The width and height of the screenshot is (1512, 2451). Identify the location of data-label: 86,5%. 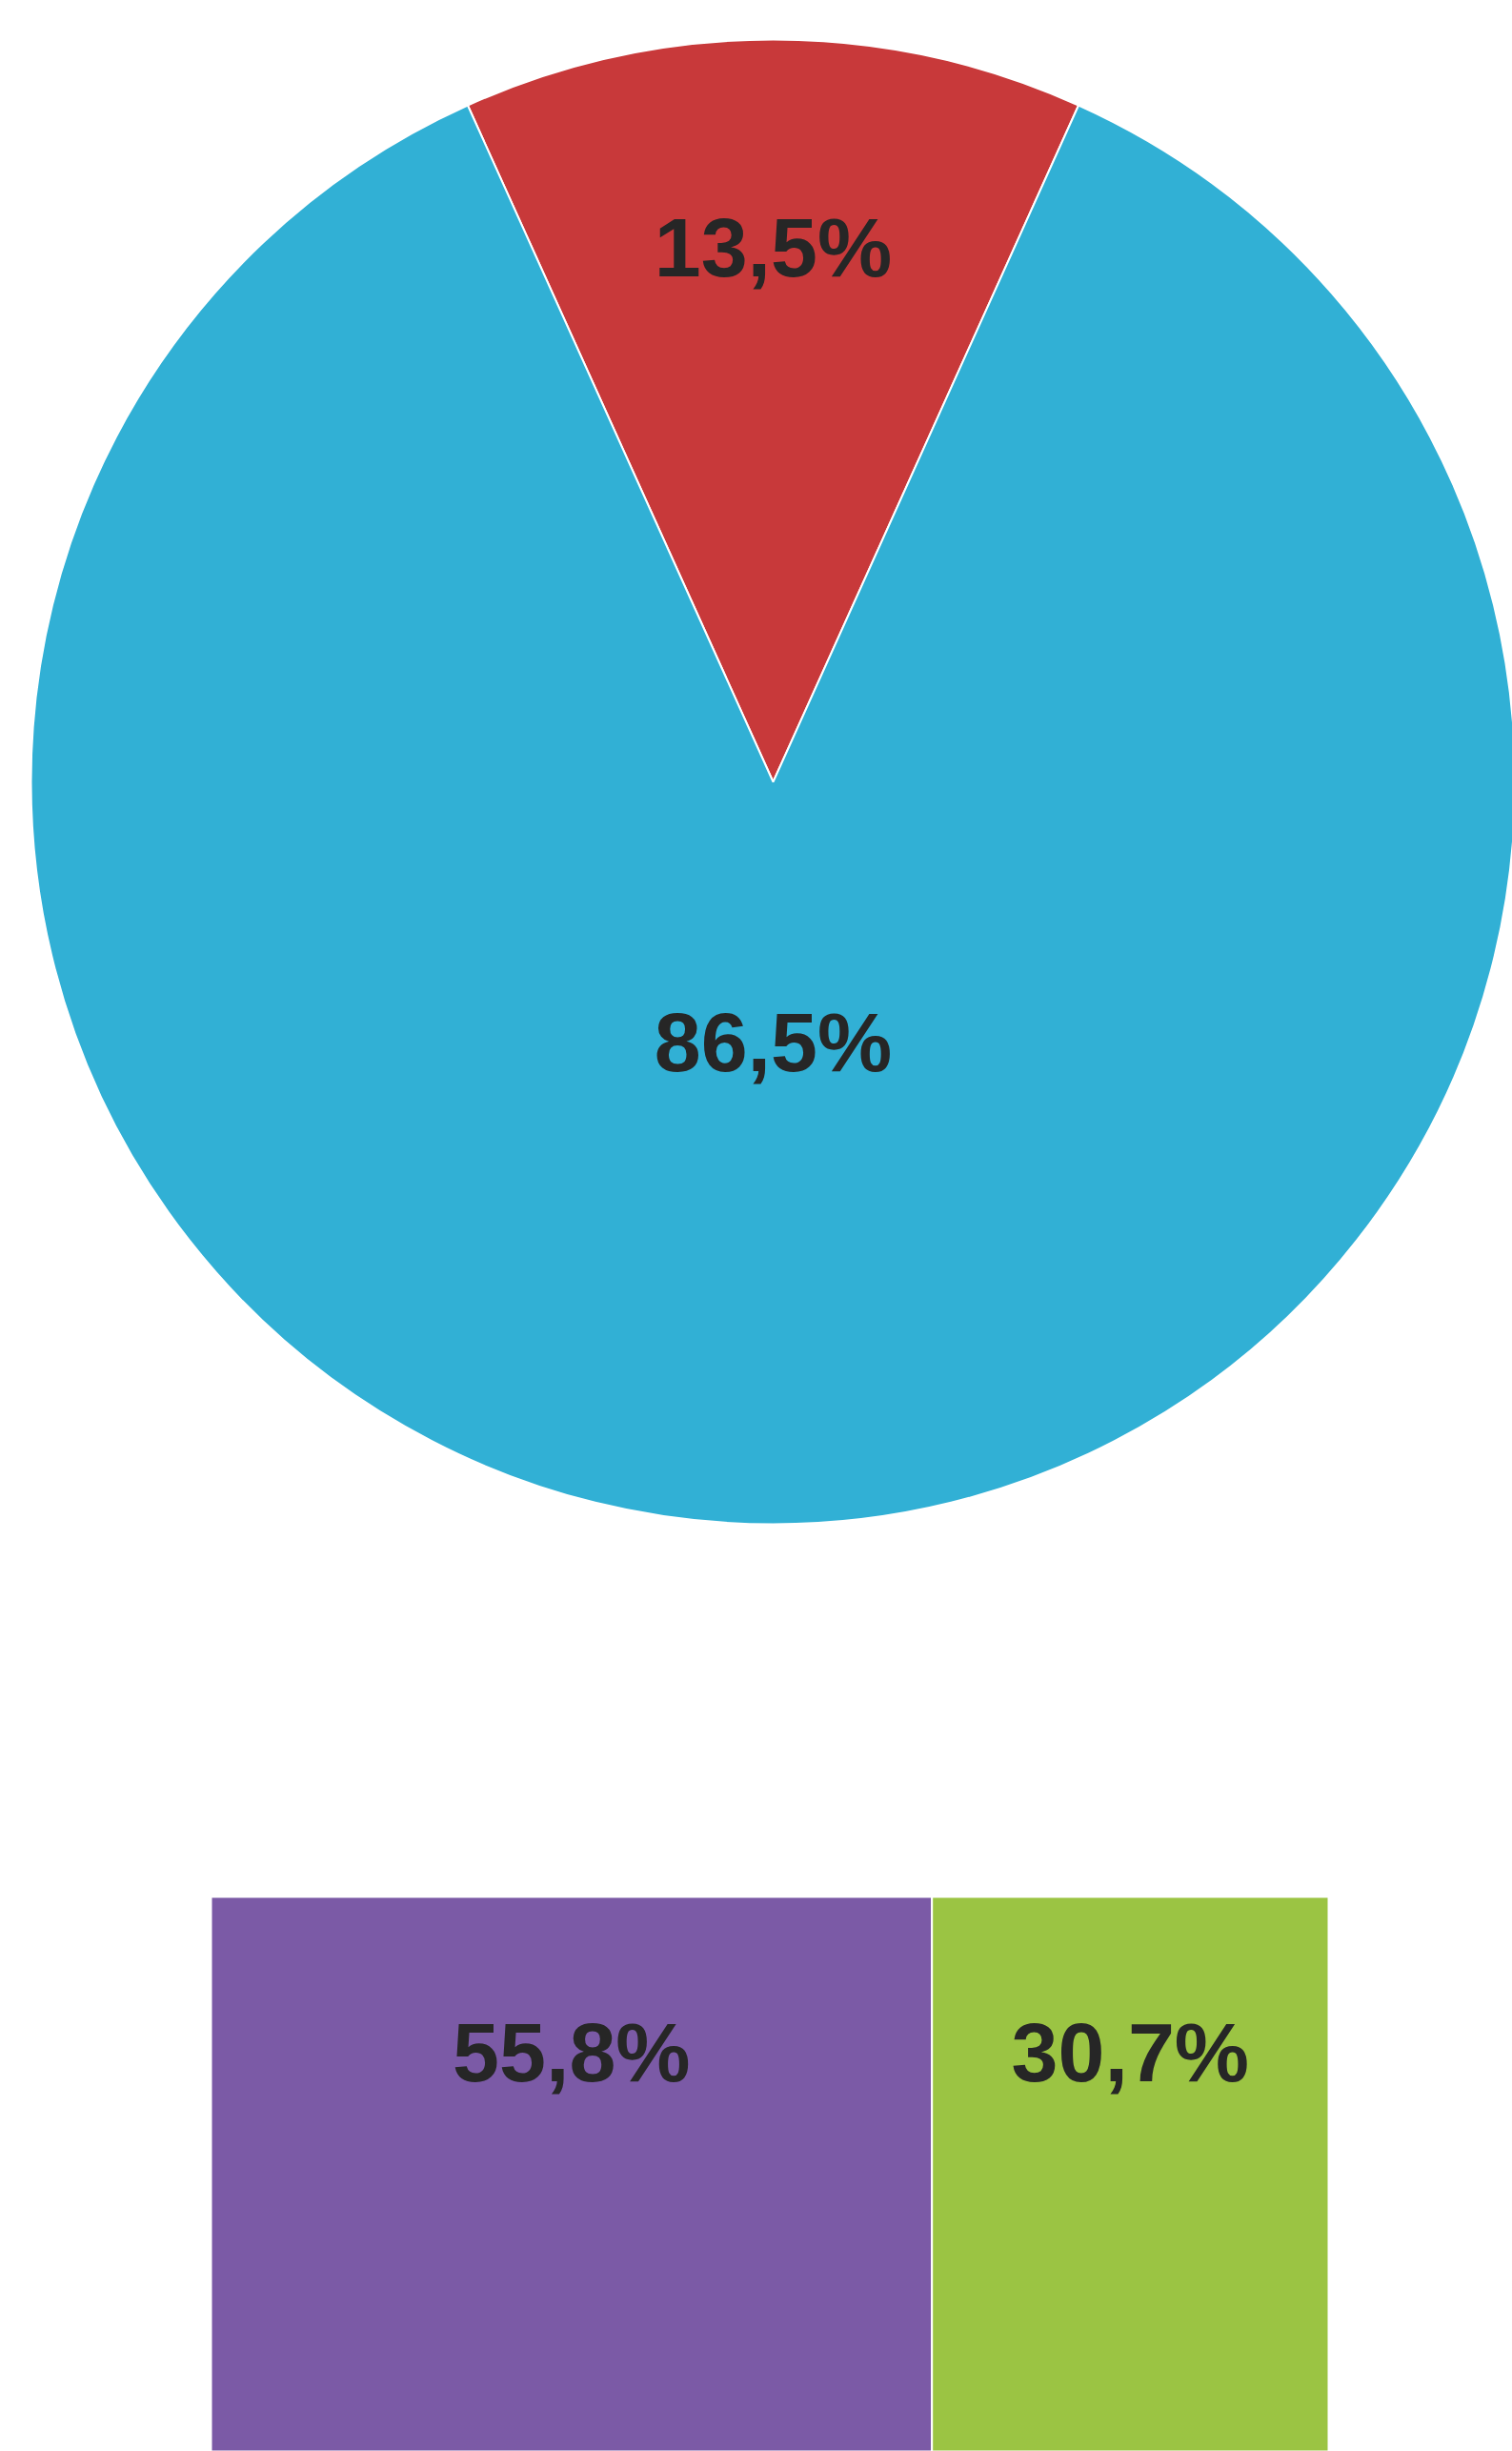
(773, 1041).